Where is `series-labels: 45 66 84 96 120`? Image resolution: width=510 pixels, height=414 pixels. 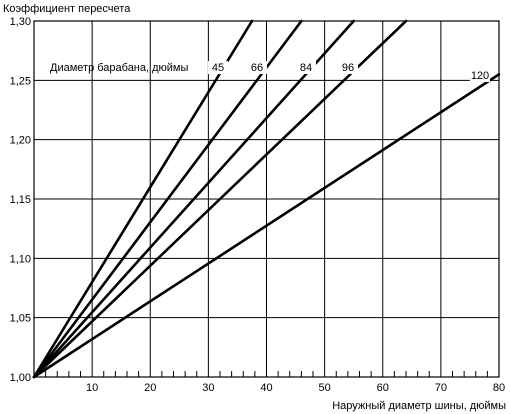
series-labels: 45 66 84 96 120 is located at coordinates (349, 71).